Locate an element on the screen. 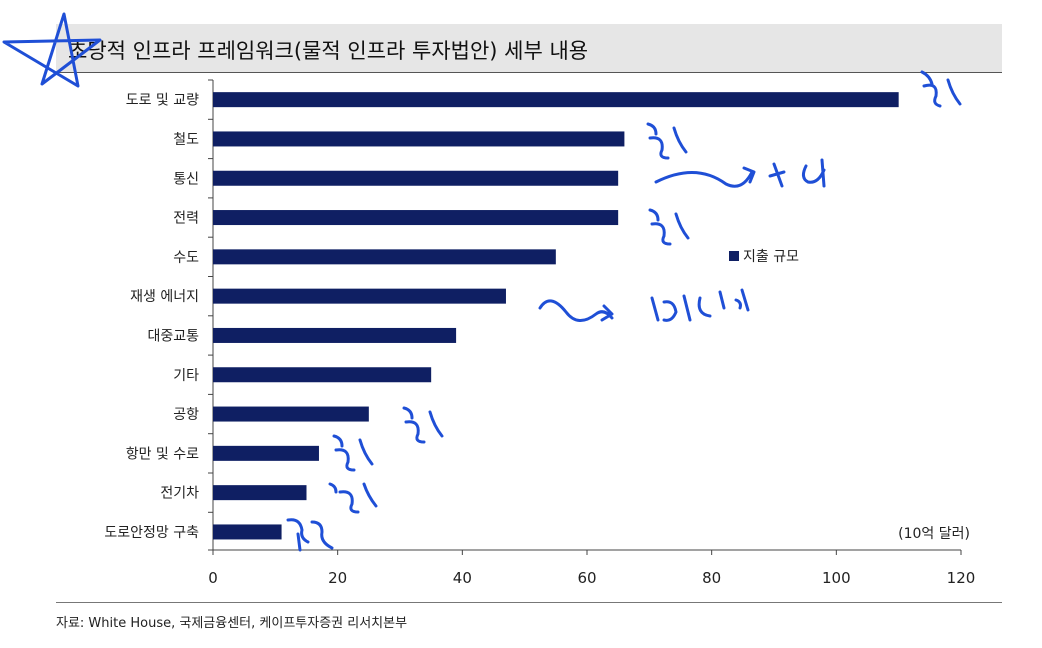  chart-title: 초당적 인프라 프레임워크(물적 인프라 투자법안) 세부 내용 is located at coordinates (328, 51).